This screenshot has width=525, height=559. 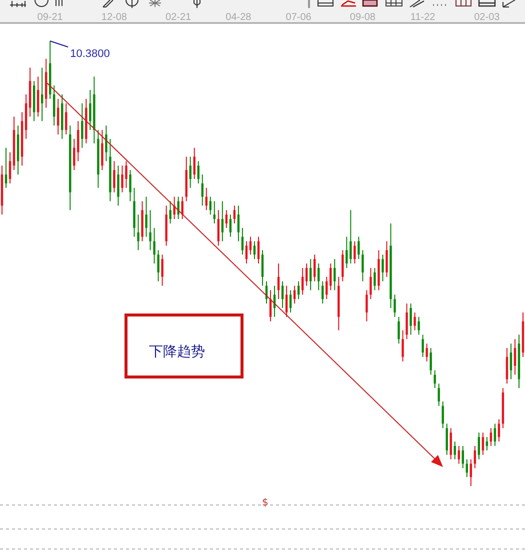 What do you see at coordinates (177, 352) in the screenshot?
I see `annotation: 下降趋势` at bounding box center [177, 352].